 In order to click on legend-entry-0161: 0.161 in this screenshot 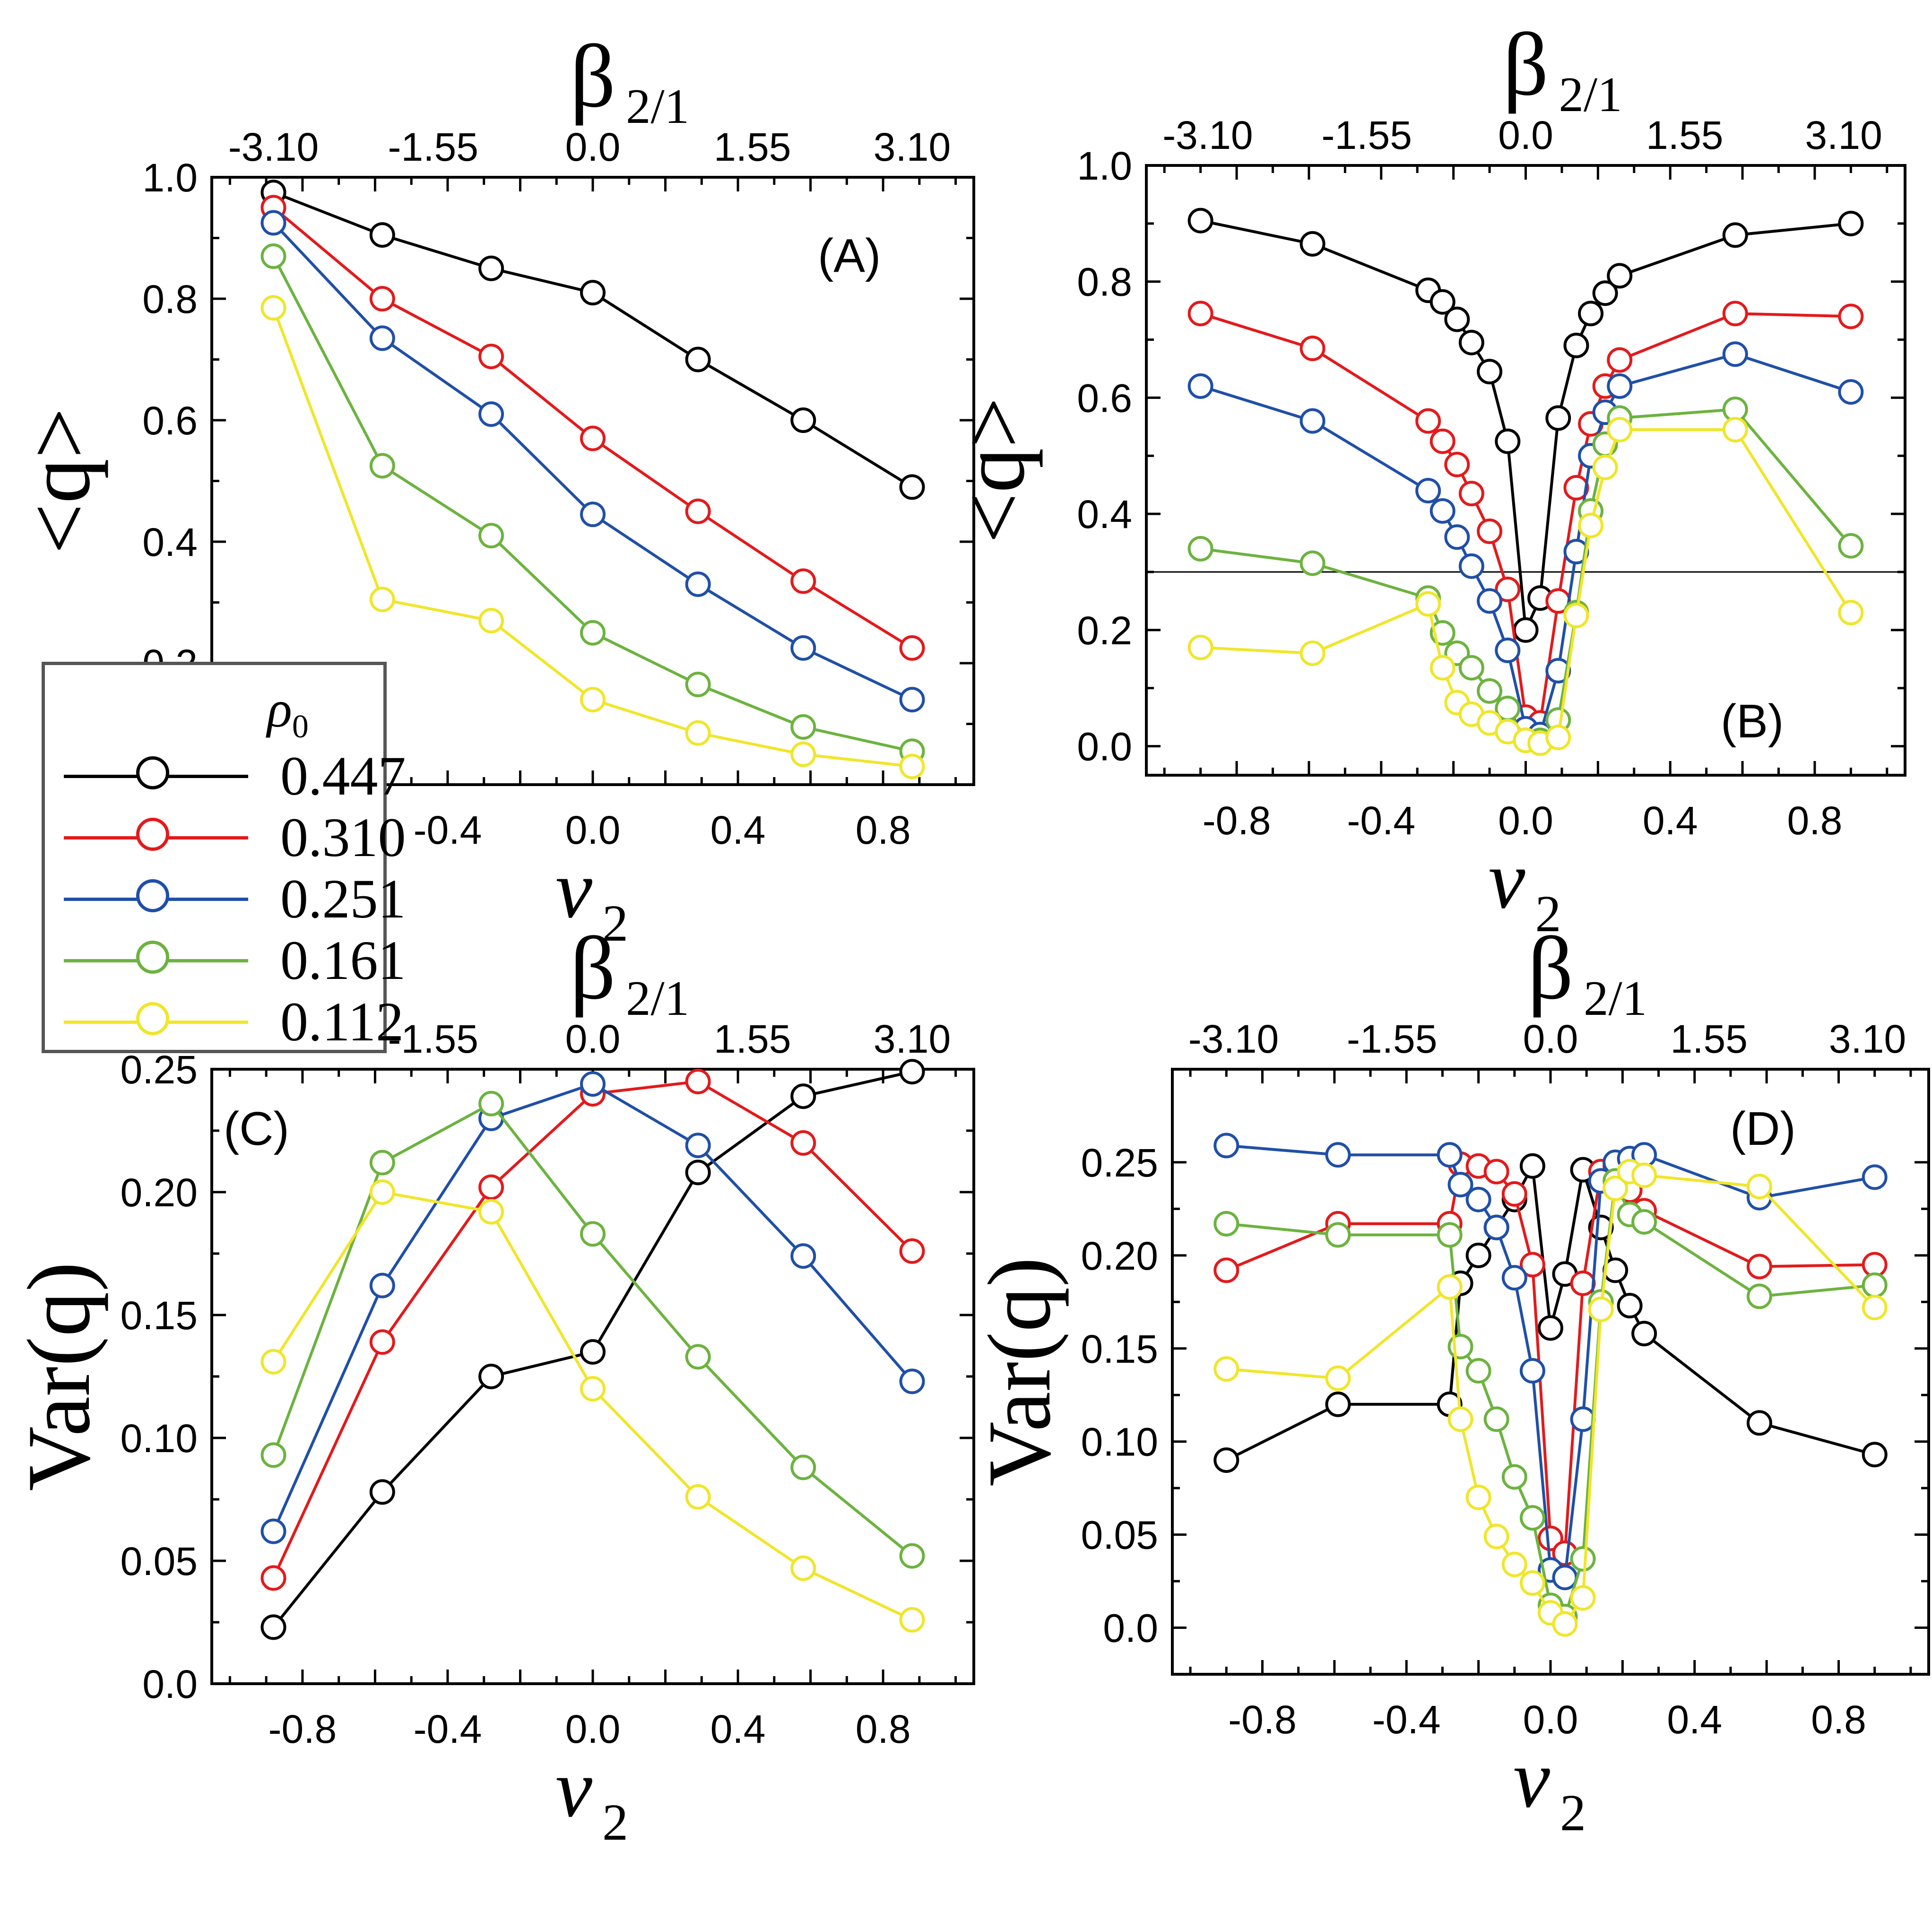, I will do `click(235, 960)`.